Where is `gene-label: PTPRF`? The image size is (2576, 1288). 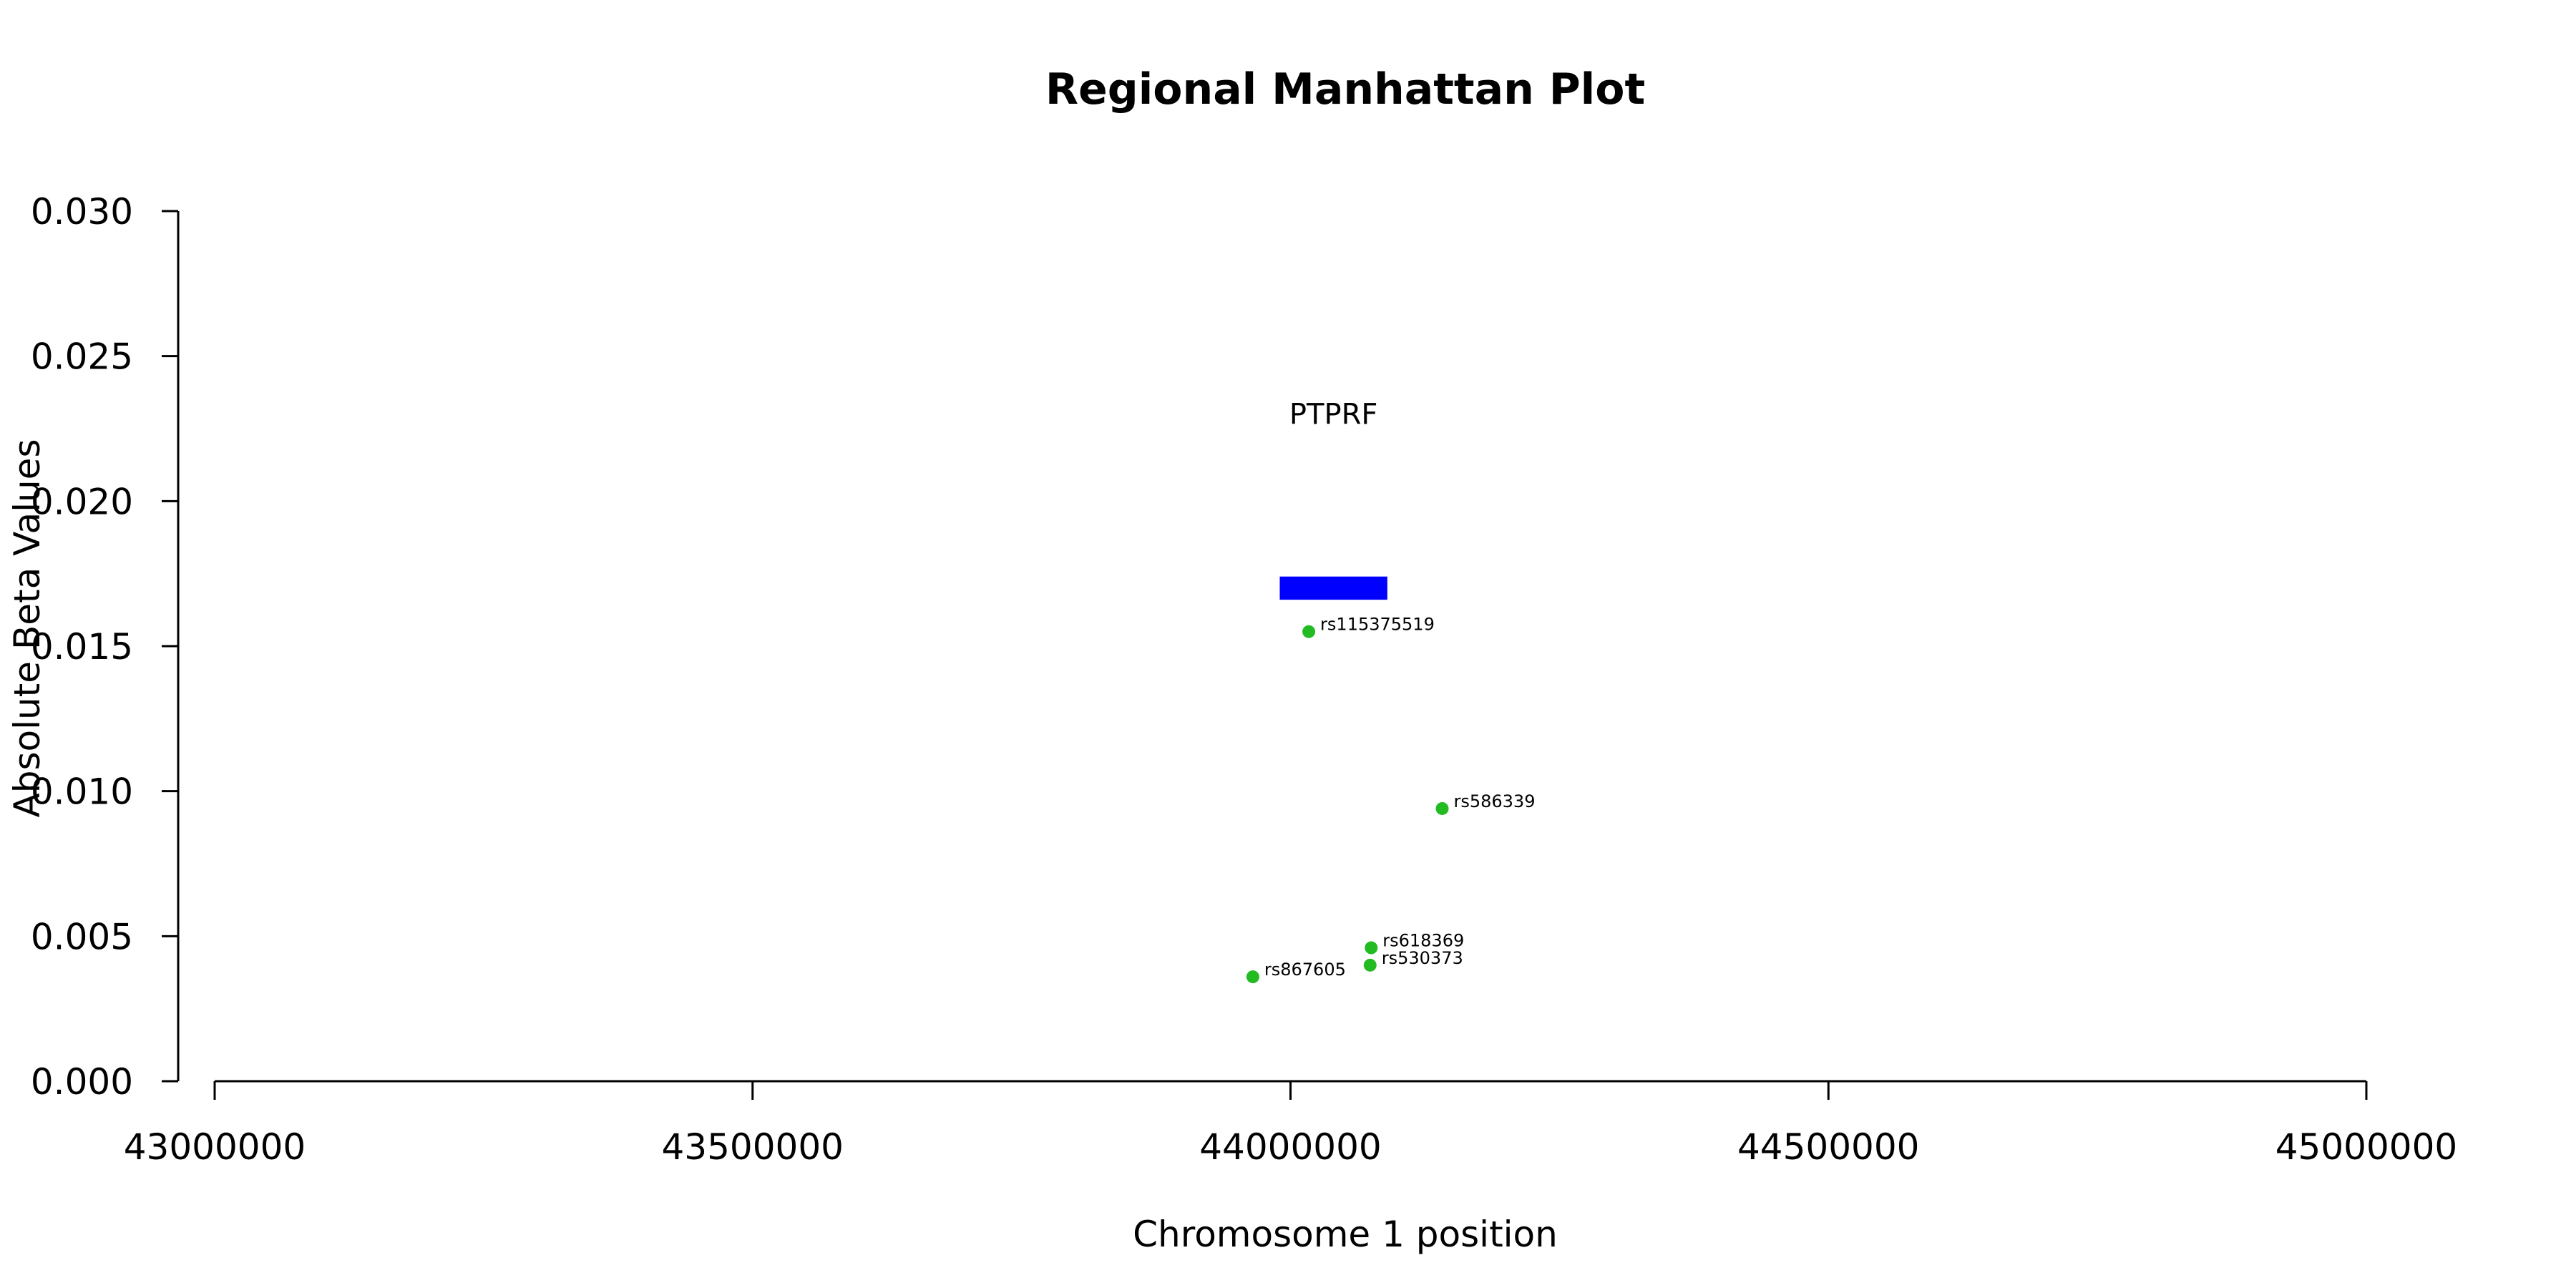
gene-label: PTPRF is located at coordinates (1333, 415).